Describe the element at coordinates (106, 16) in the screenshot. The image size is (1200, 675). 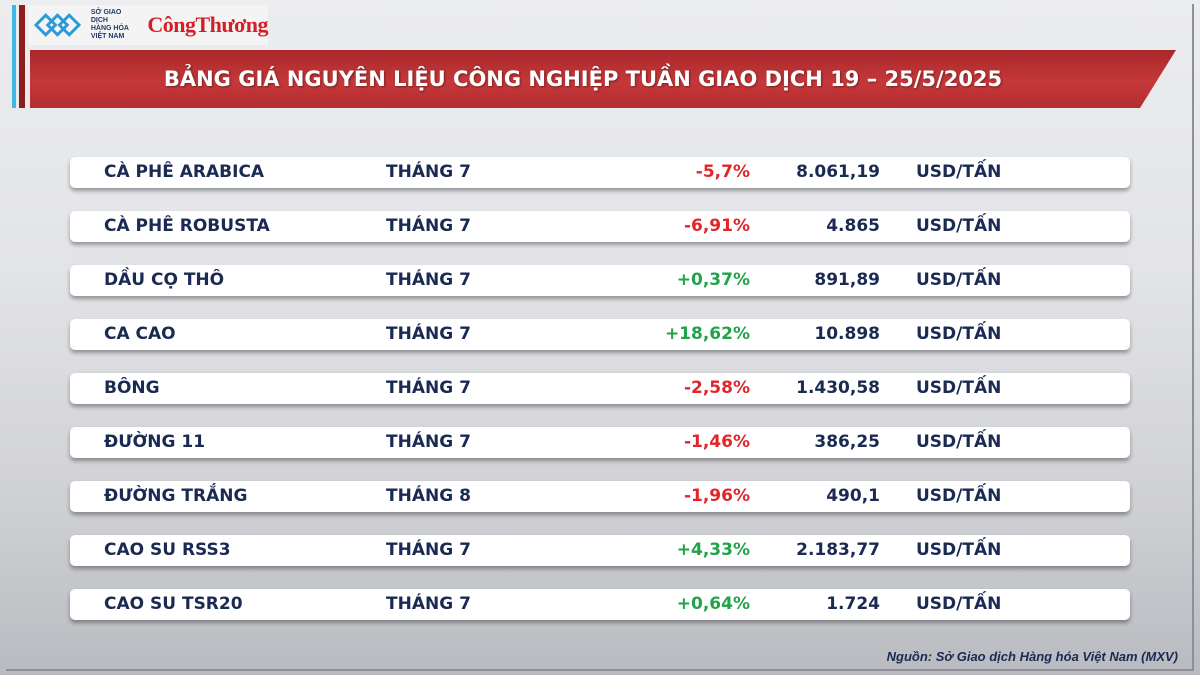
I see `mxv-line: SỞ GIAO DỊCH` at that location.